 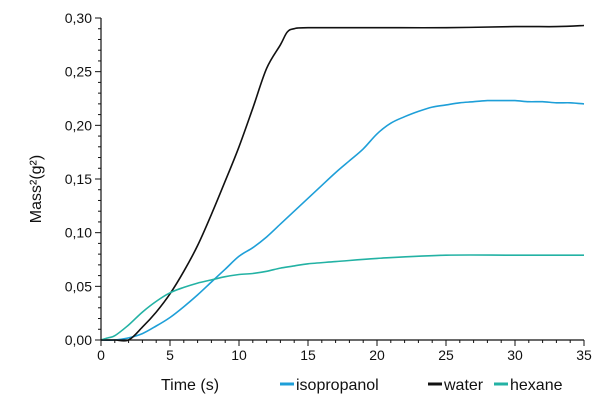 I want to click on y-tick-label: 0,05, so click(x=78, y=286).